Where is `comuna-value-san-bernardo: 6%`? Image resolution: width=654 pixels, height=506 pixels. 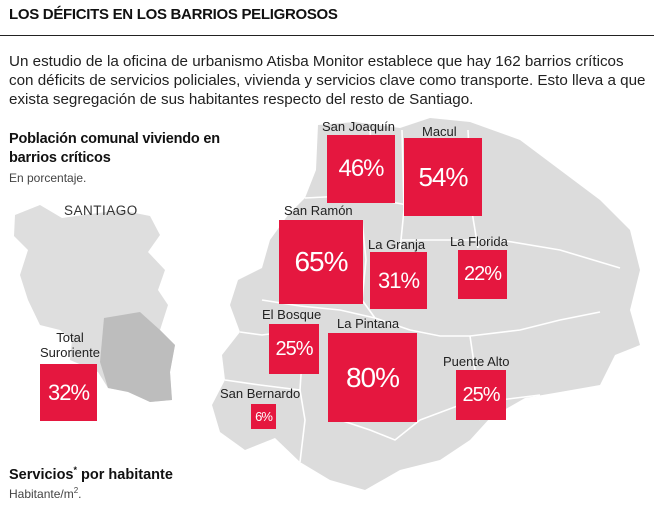
comuna-value-san-bernardo: 6% is located at coordinates (264, 416).